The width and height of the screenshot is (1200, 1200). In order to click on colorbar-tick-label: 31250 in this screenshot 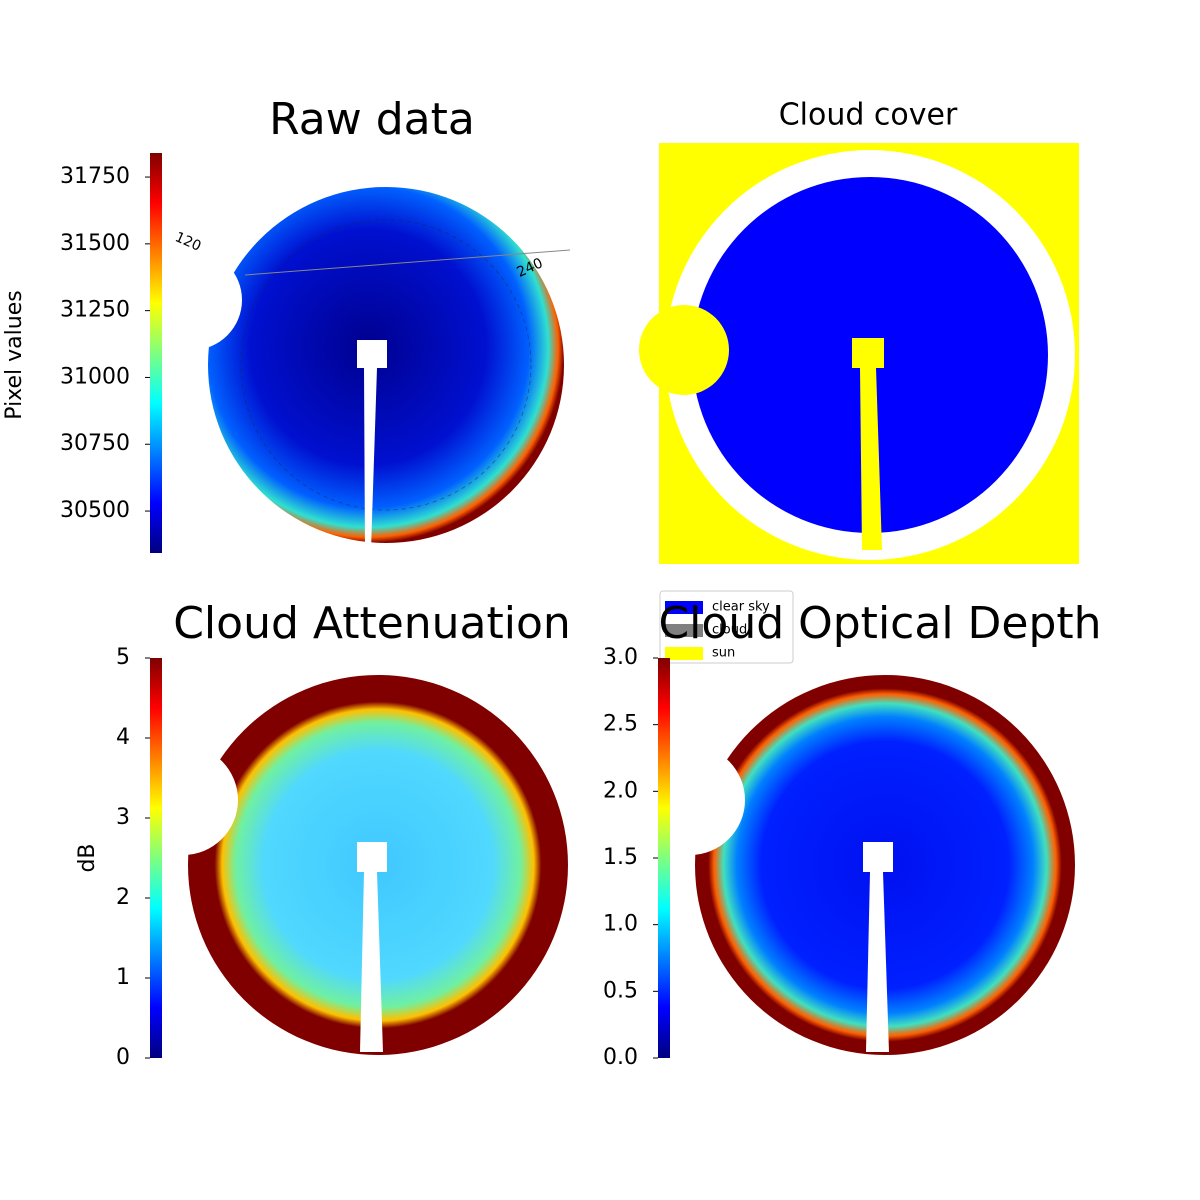, I will do `click(95, 310)`.